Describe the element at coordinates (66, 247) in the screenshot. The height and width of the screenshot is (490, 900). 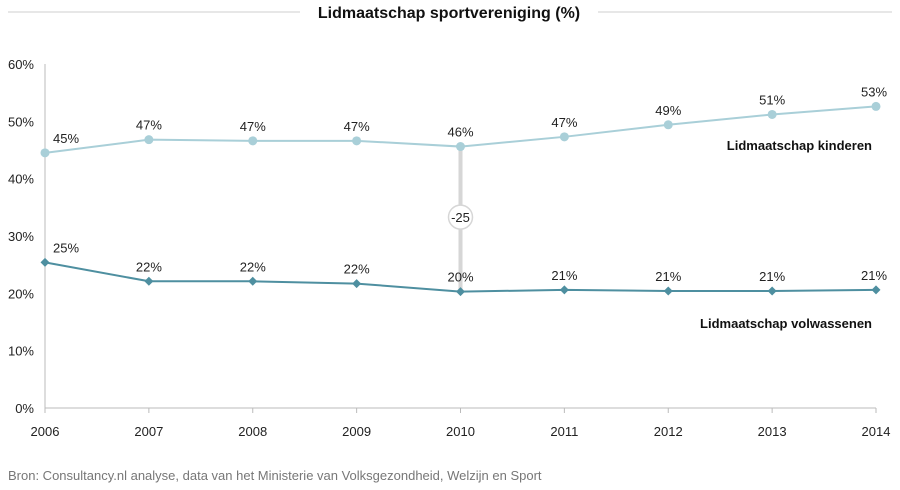
I see `data-label: 25%` at that location.